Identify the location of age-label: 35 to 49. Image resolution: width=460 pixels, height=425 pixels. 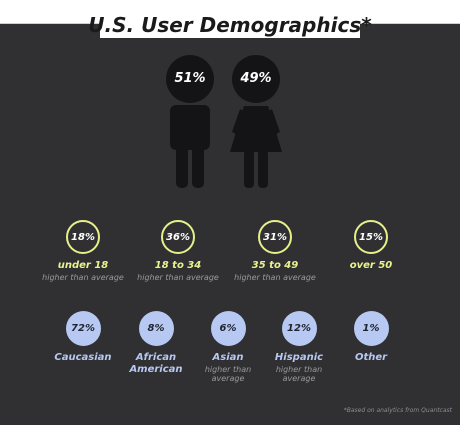
(275, 265).